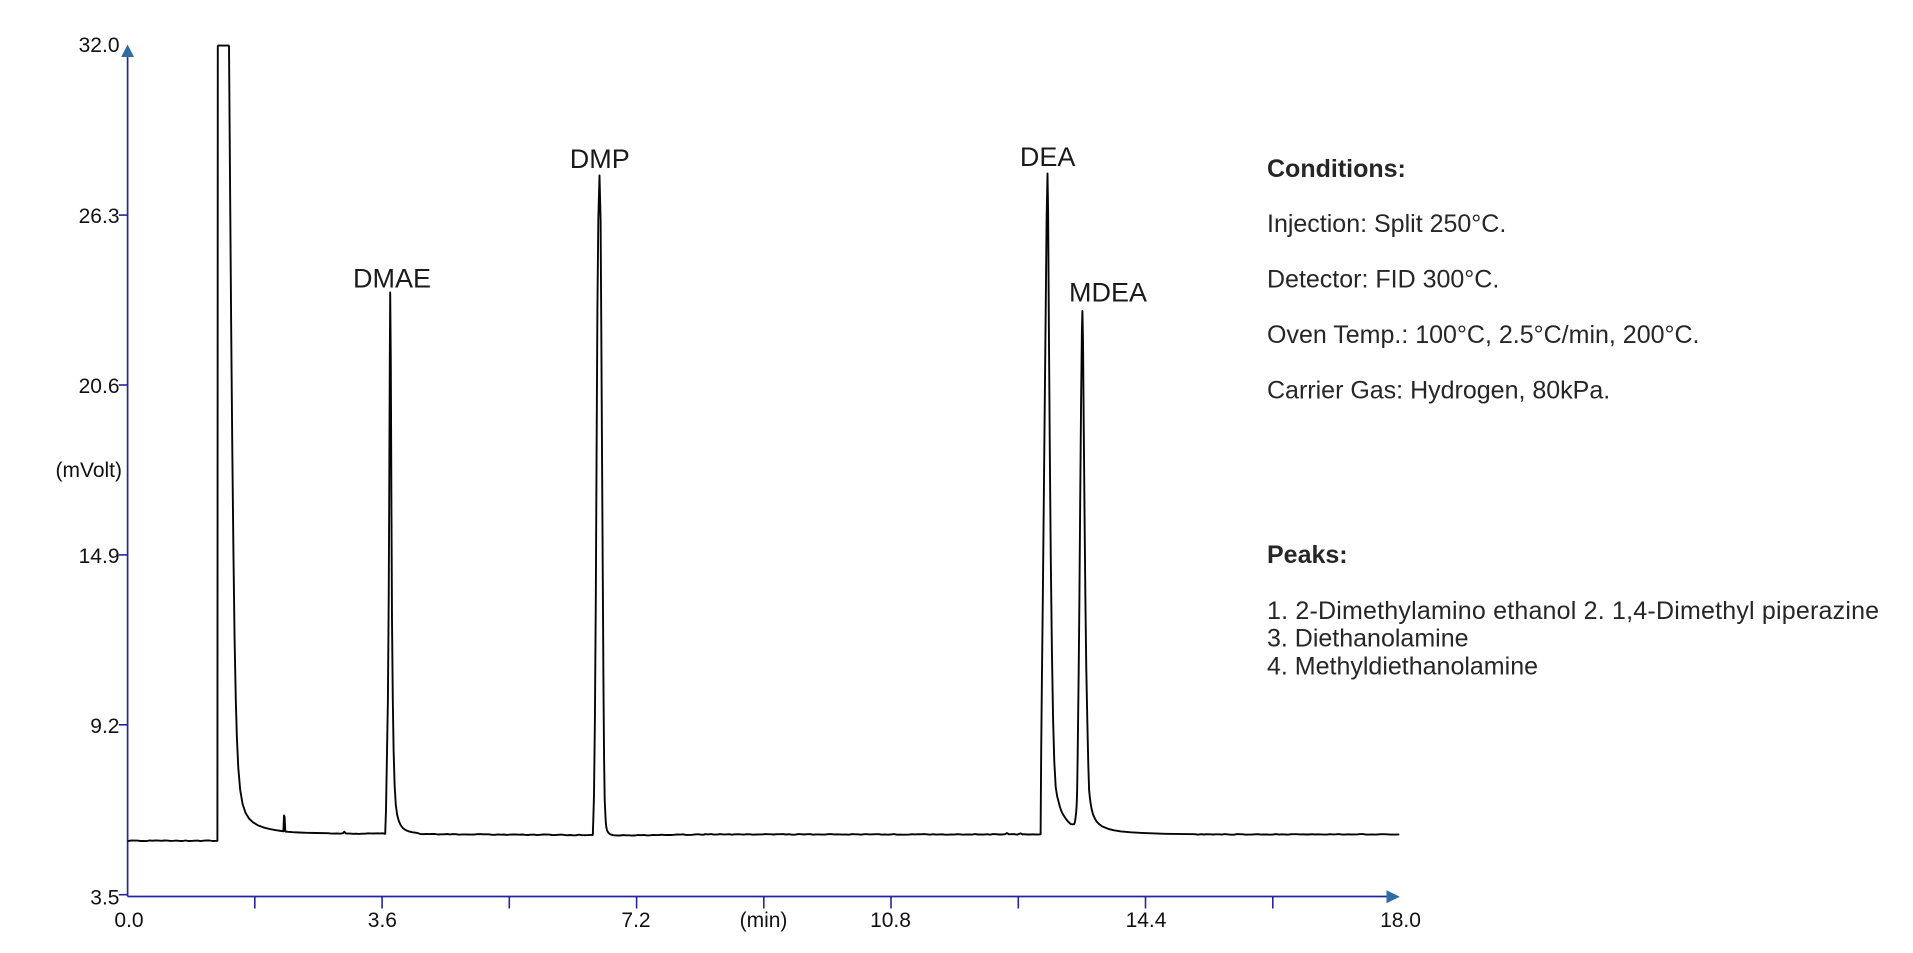 The image size is (1913, 953). What do you see at coordinates (99, 45) in the screenshot?
I see `svg-text: 32.0` at bounding box center [99, 45].